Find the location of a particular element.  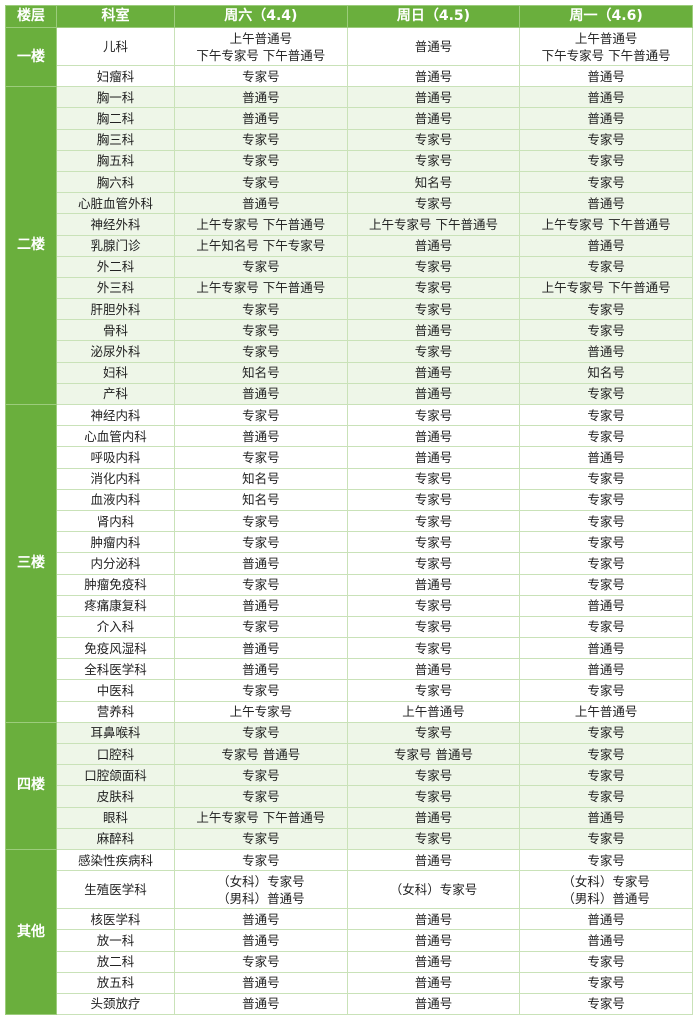

monday-cell: 上午普通号 下午专家号 下午普通号 is located at coordinates (606, 46).